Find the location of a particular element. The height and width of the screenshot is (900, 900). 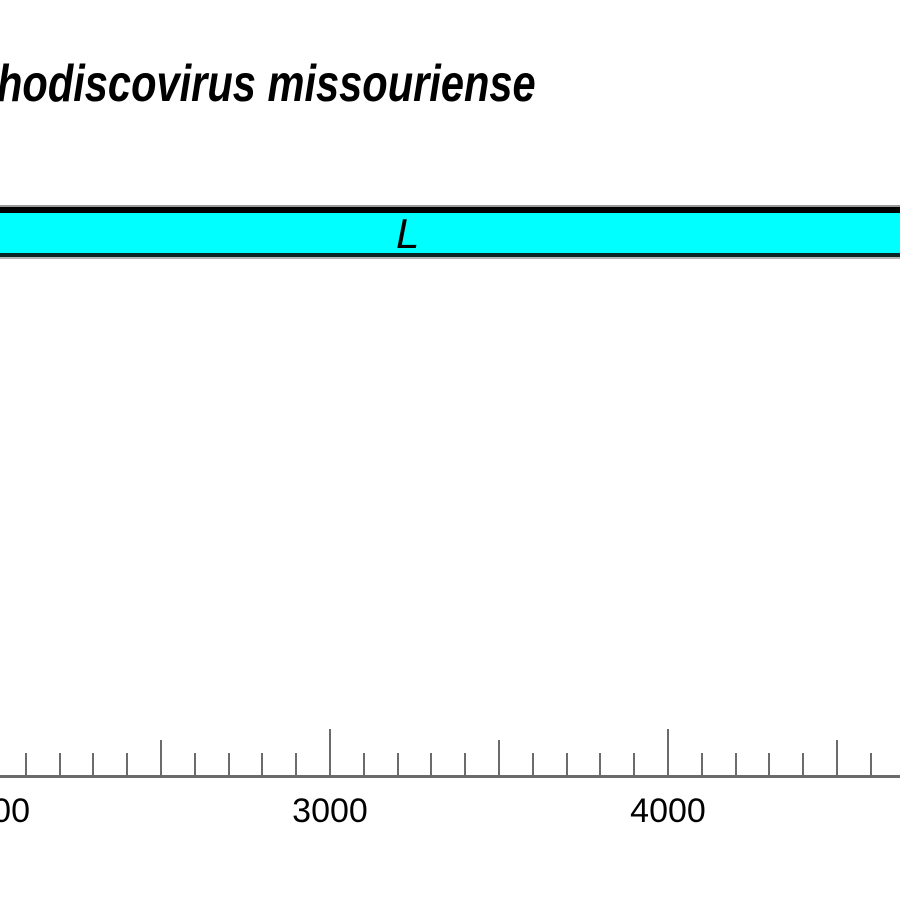

organism-title: hodiscovirus missouriense is located at coordinates (268, 84).